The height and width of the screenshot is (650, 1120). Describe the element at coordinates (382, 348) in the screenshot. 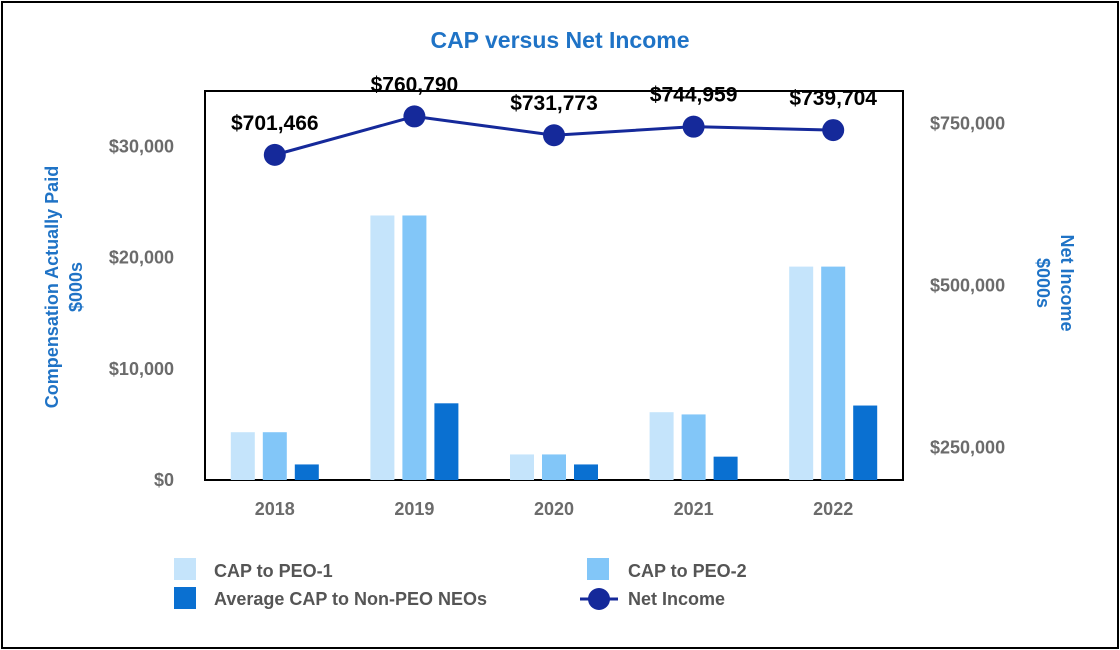

I see `bar-cap-to-peo-1-2019` at that location.